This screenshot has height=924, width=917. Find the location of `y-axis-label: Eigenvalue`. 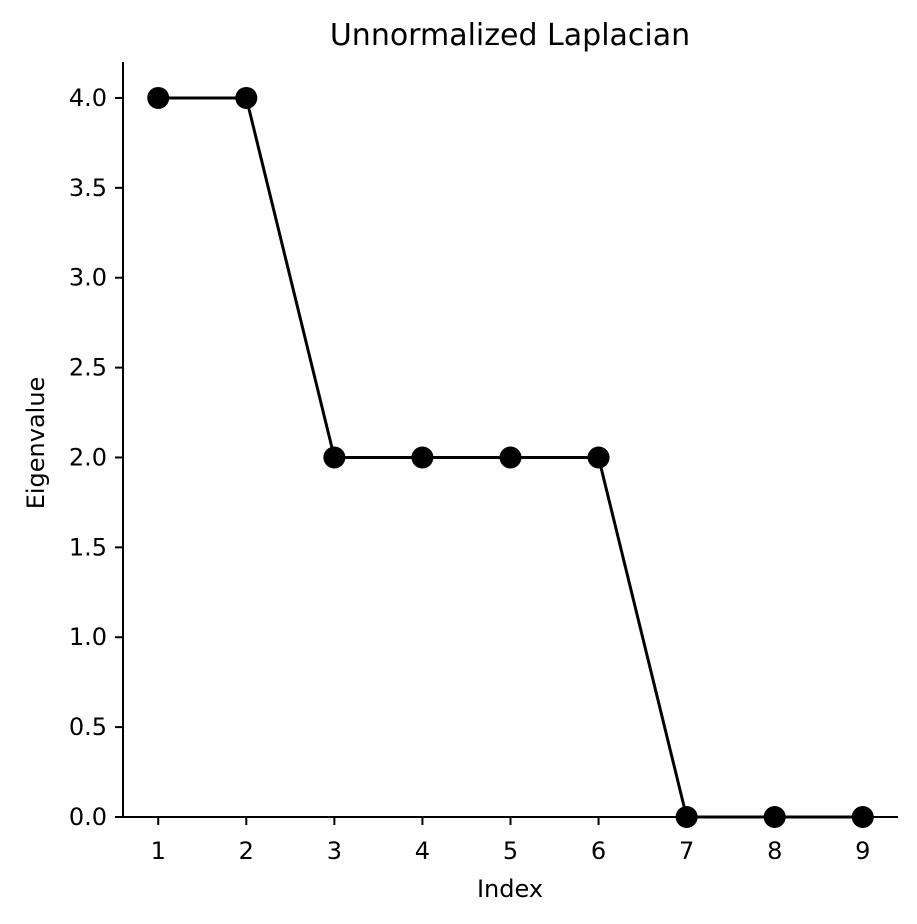

y-axis-label: Eigenvalue is located at coordinates (36, 443).